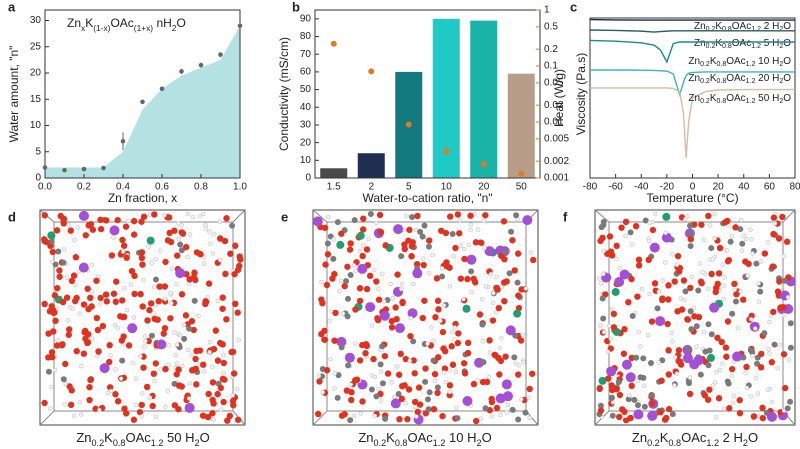 This screenshot has height=449, width=800. What do you see at coordinates (424, 439) in the screenshot?
I see `caption: Zn0.2K0.8OAc1.2 10 H2O` at bounding box center [424, 439].